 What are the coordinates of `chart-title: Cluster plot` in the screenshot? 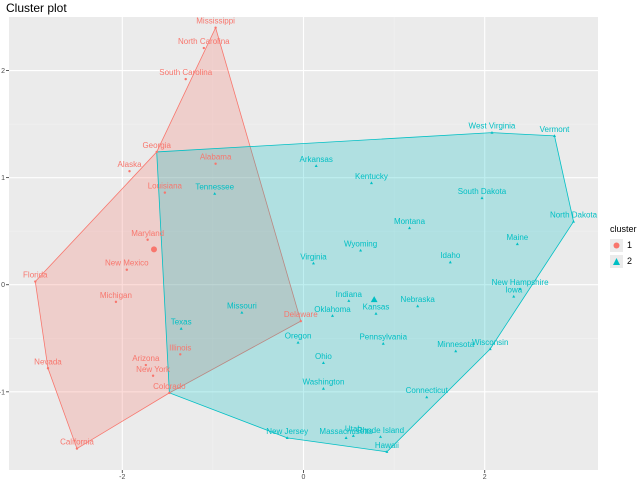 It's located at (36, 8).